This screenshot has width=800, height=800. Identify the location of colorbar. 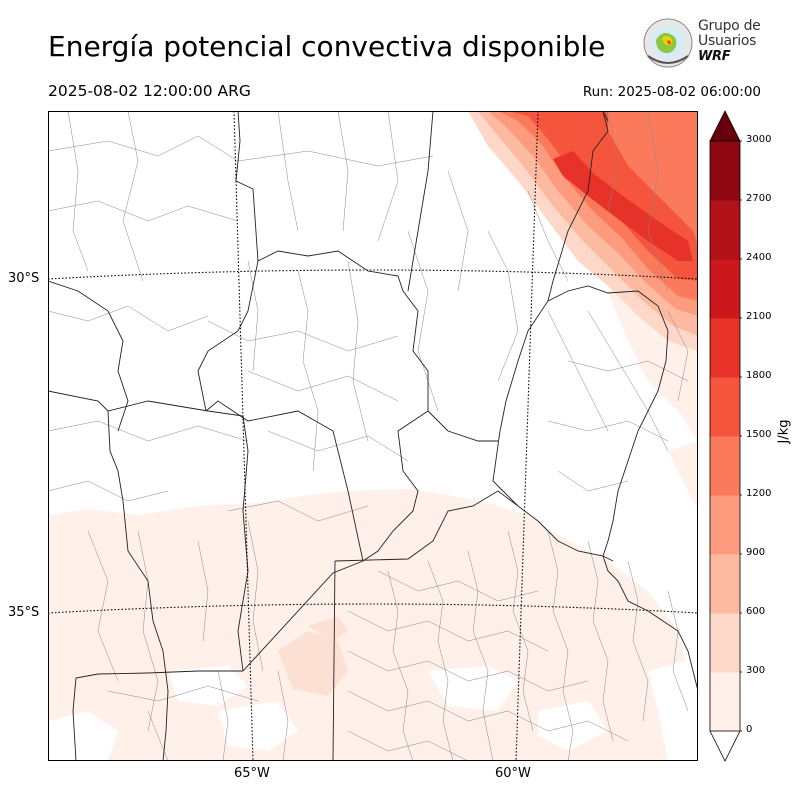
(725, 436).